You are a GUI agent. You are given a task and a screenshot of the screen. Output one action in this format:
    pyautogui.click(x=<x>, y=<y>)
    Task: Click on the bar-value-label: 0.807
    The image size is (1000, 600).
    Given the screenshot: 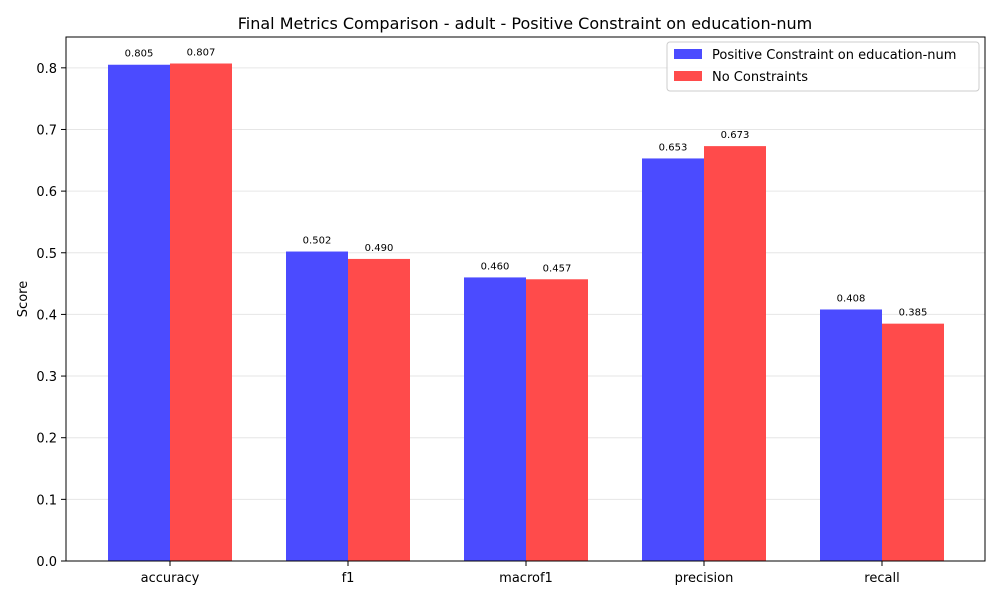 What is the action you would take?
    pyautogui.click(x=201, y=53)
    